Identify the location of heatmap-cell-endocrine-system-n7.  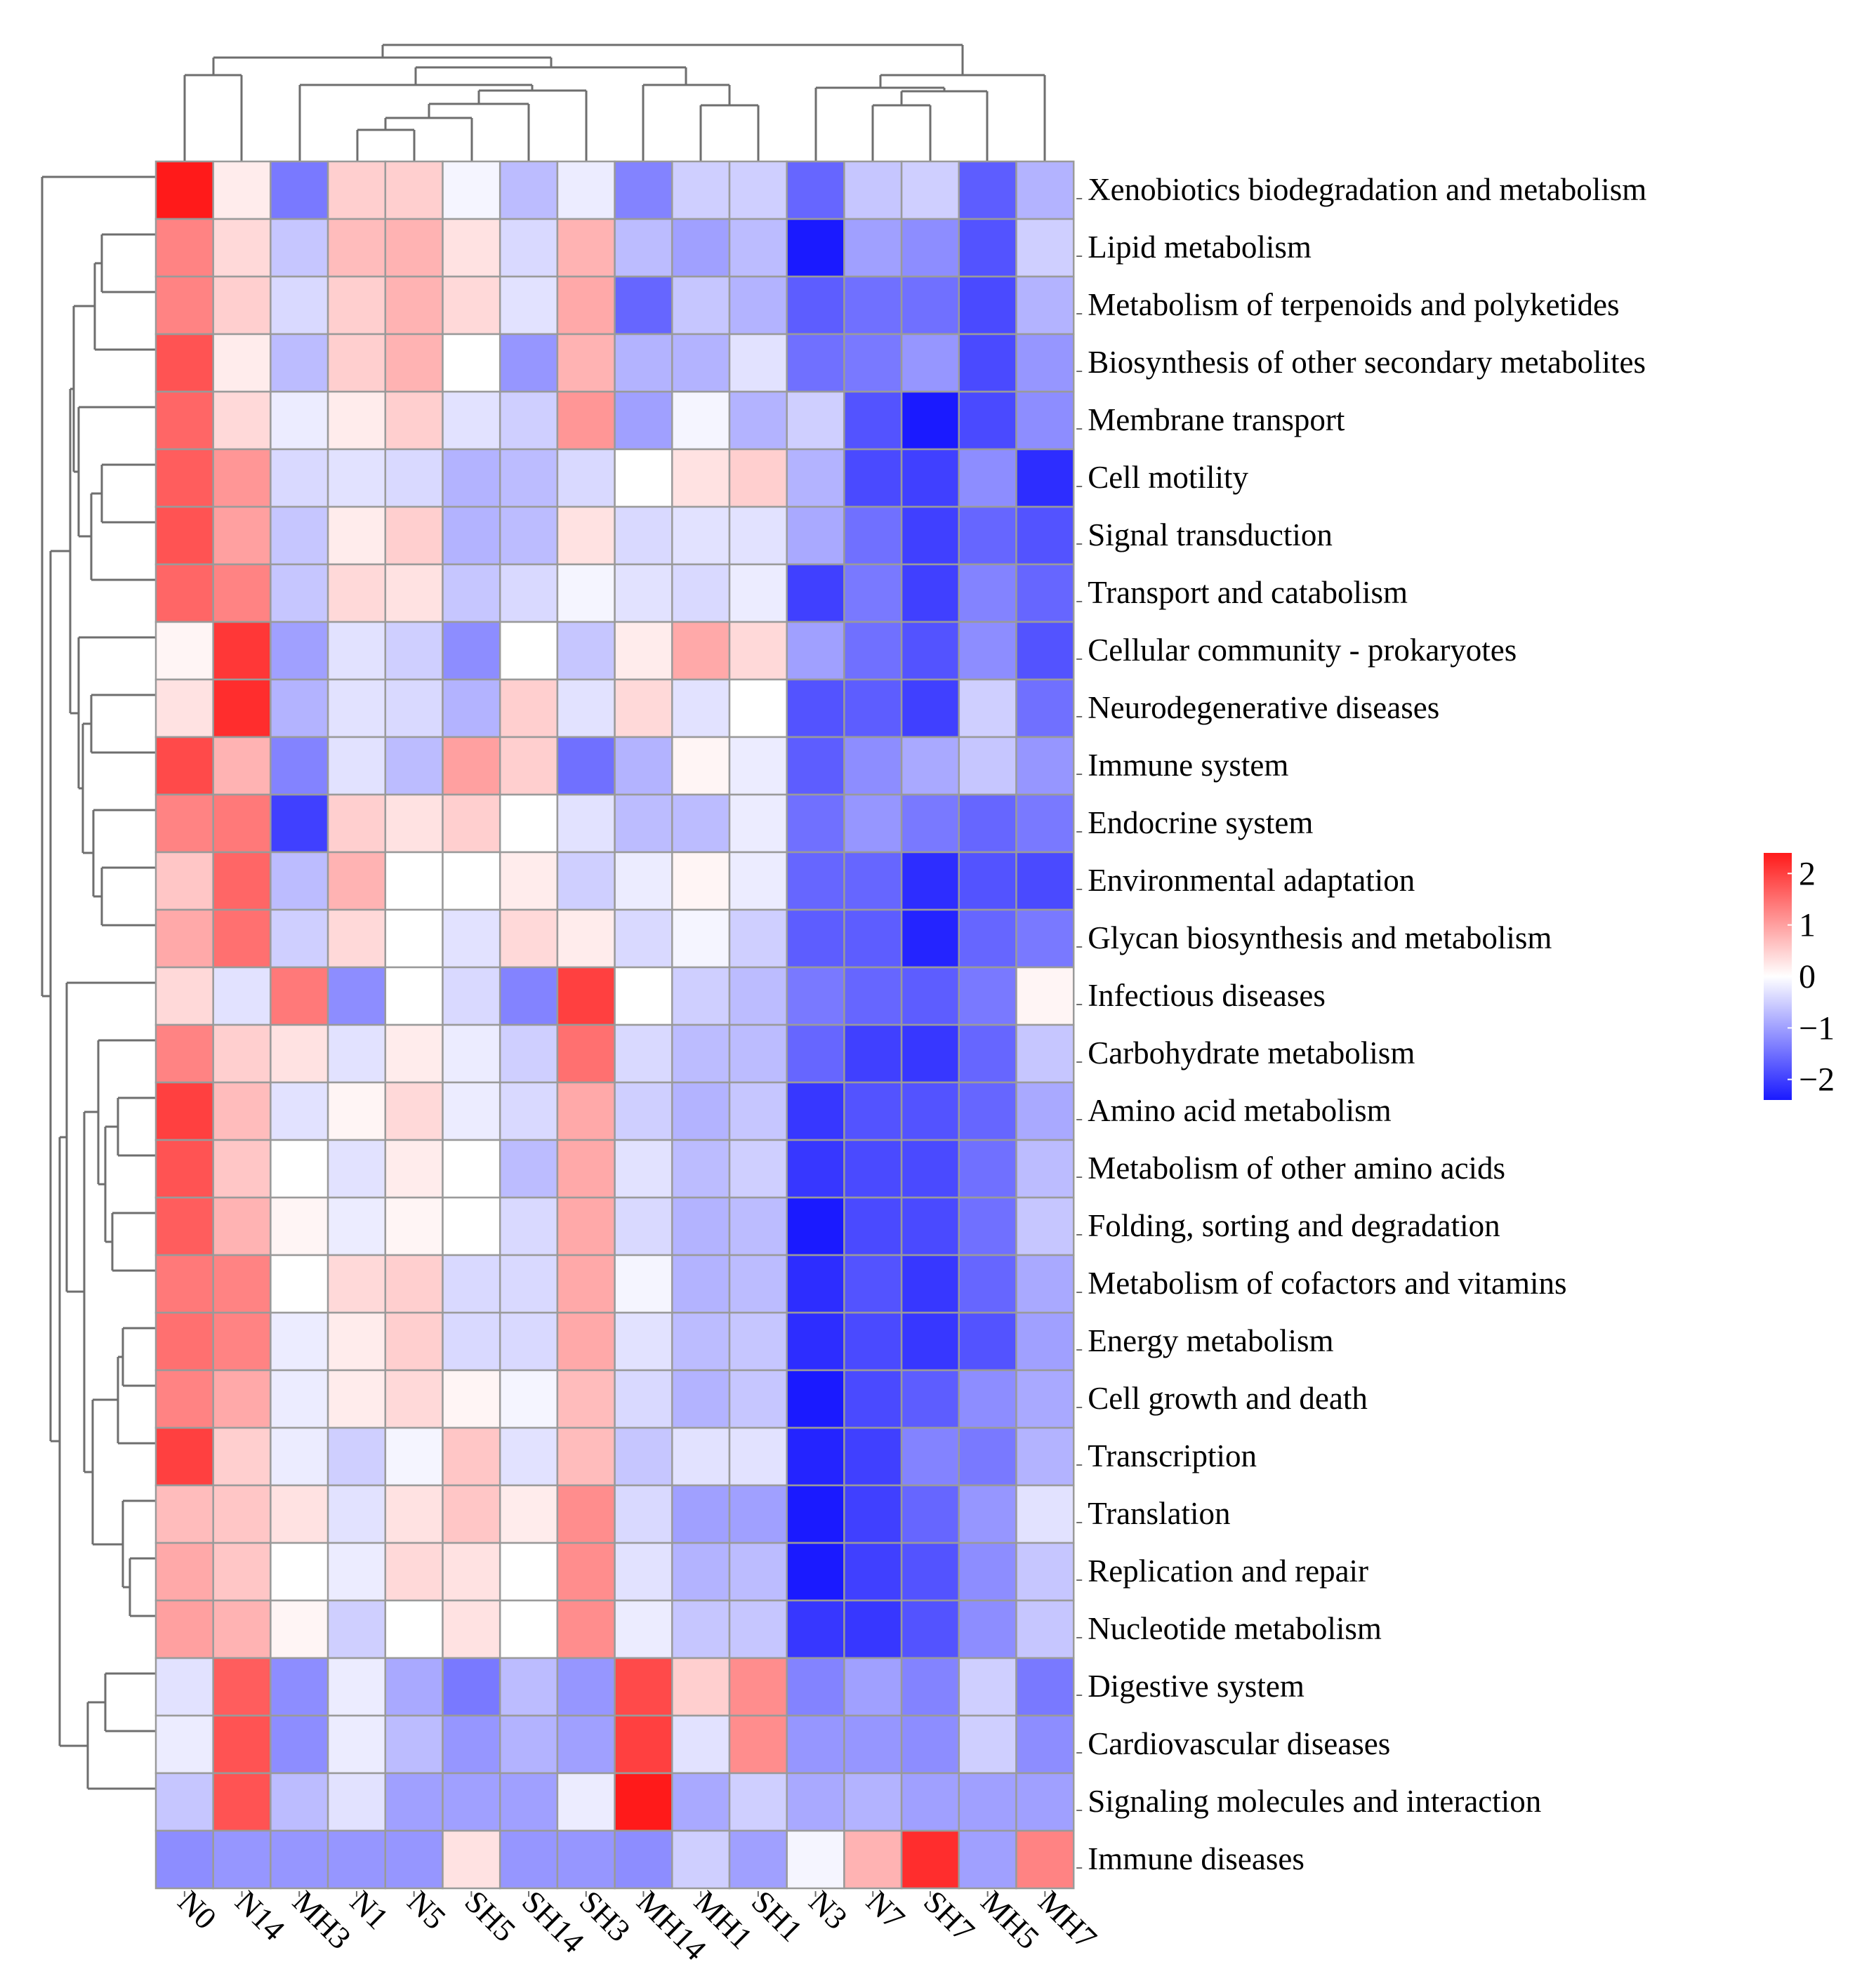
(873, 824).